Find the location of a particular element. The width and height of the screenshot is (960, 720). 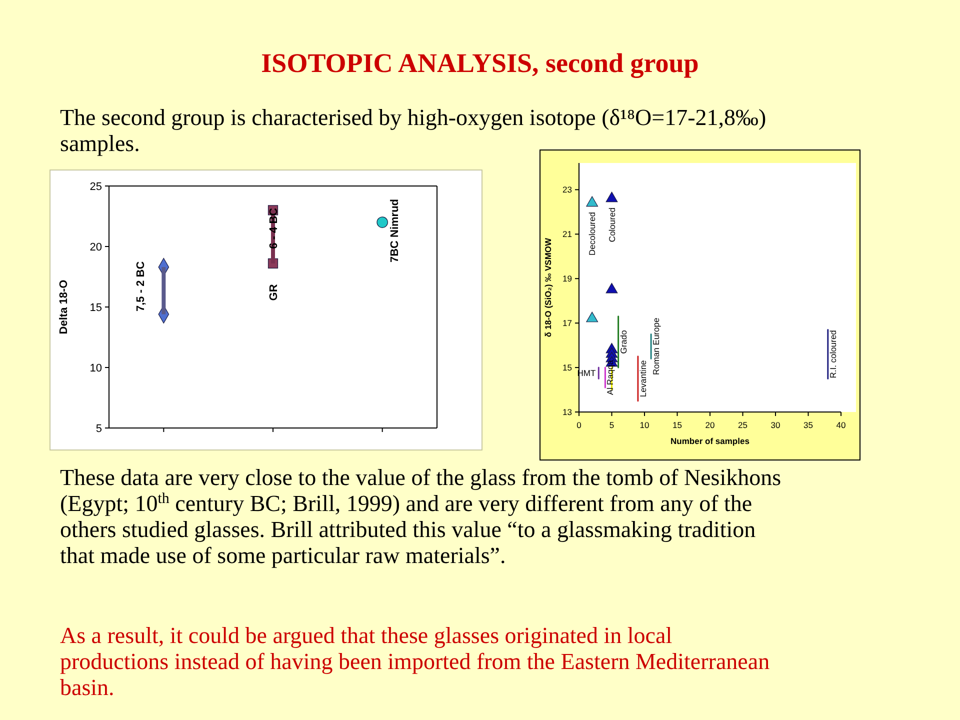

x-tick-label: 5 is located at coordinates (611, 425).